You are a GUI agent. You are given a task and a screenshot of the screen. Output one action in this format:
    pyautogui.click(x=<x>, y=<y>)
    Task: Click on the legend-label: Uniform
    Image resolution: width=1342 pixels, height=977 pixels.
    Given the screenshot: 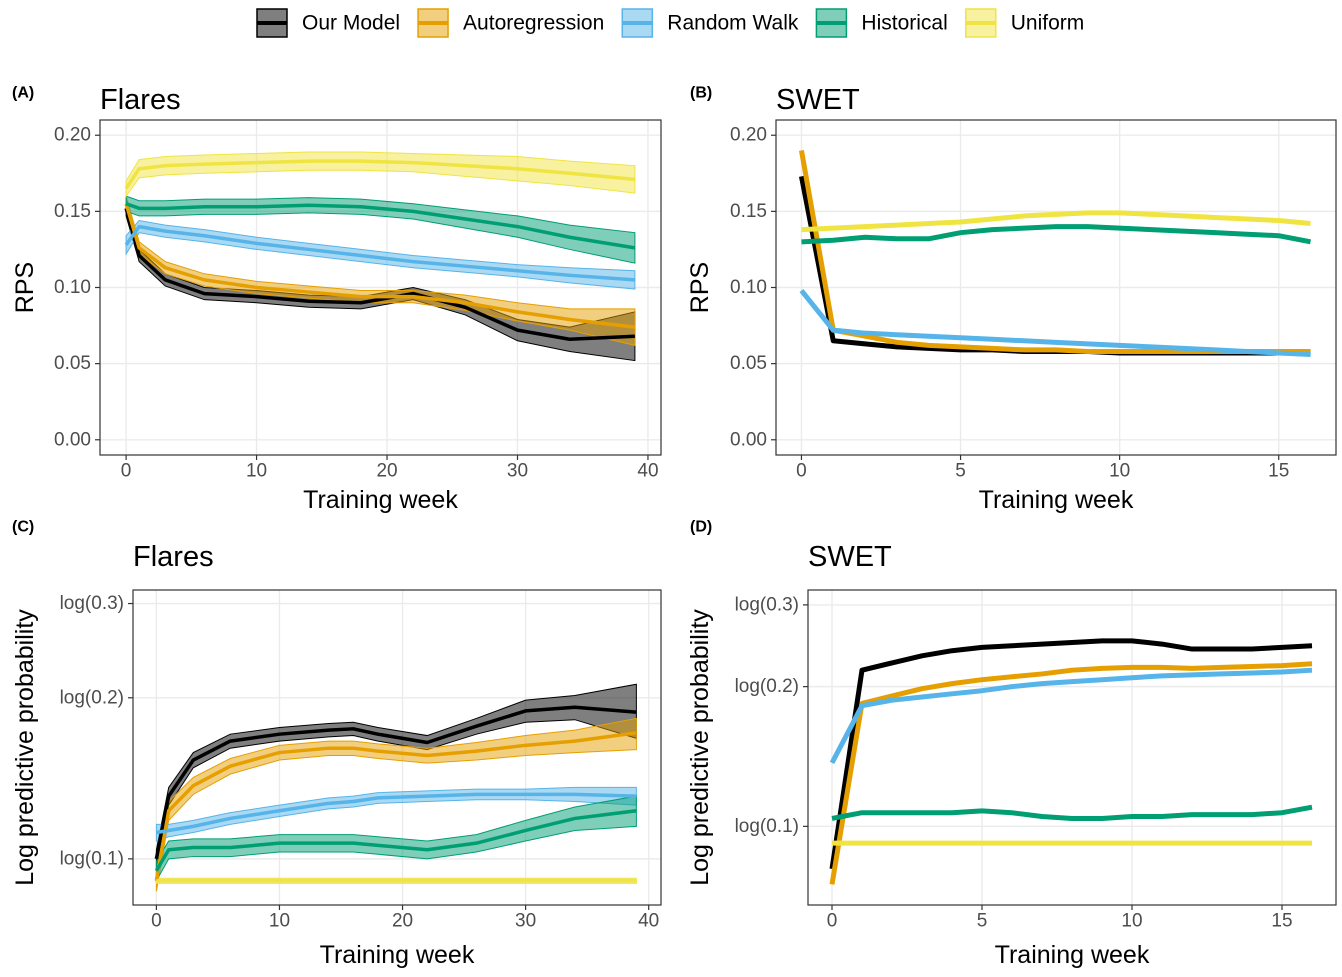 What is the action you would take?
    pyautogui.click(x=1048, y=23)
    